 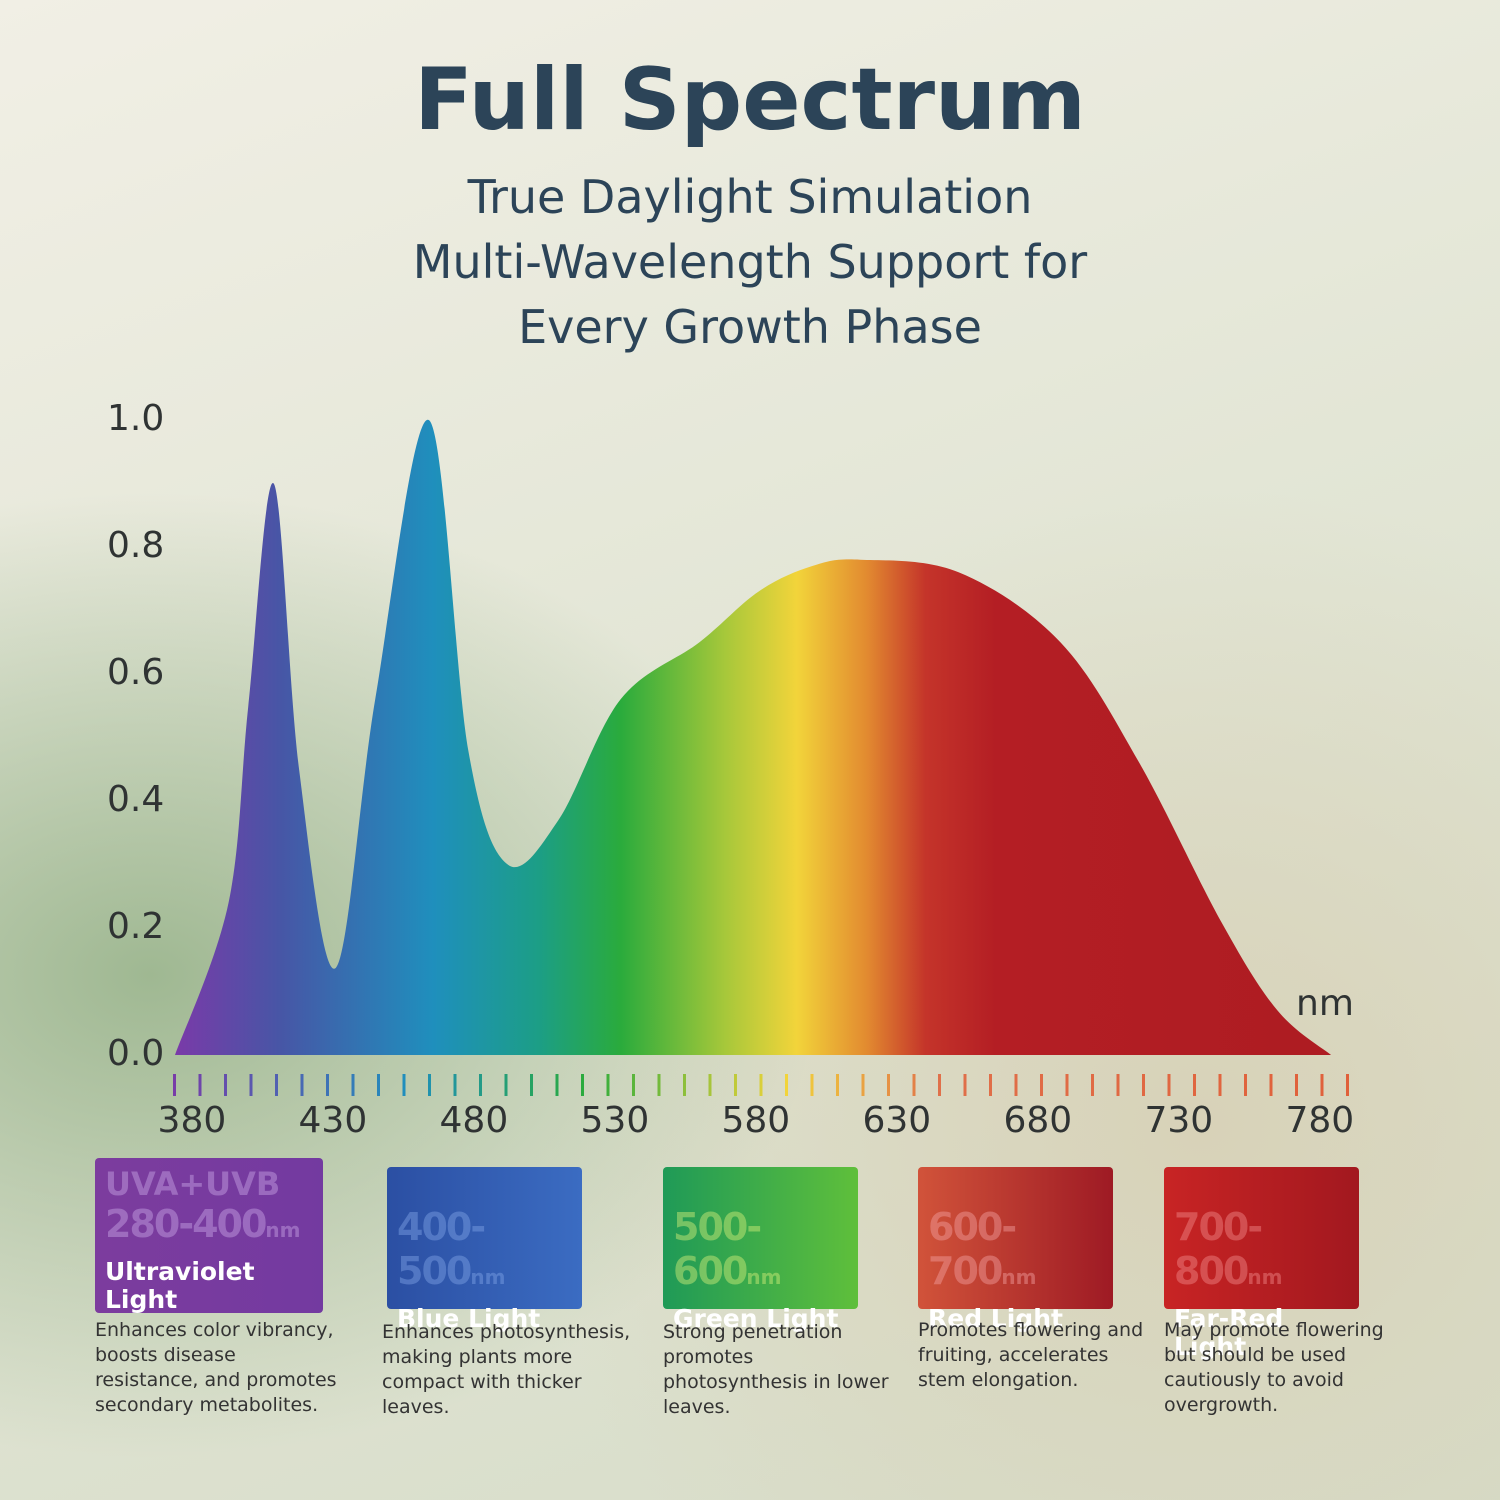 I want to click on spectrum-card: 500-600nm Green Light, so click(x=760, y=1250).